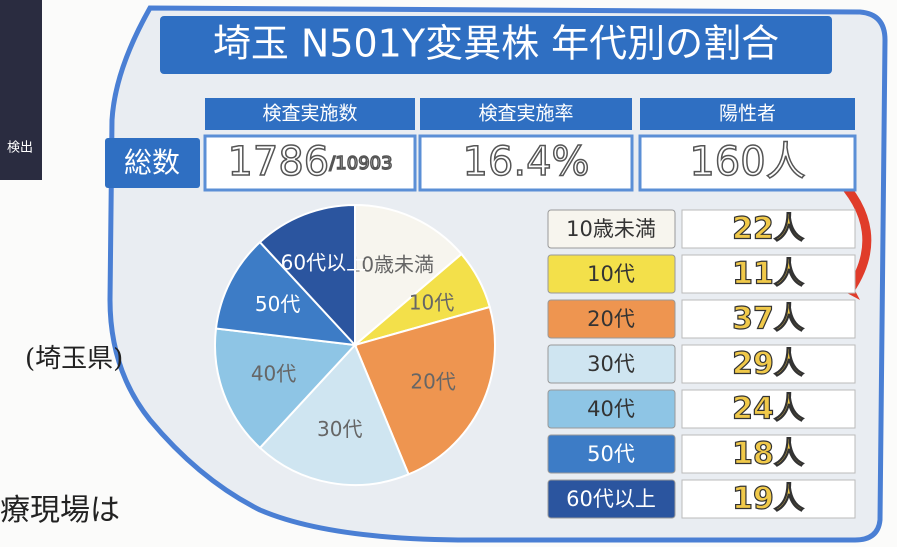 This screenshot has width=897, height=547. I want to click on header: 検査実施数, so click(309, 114).